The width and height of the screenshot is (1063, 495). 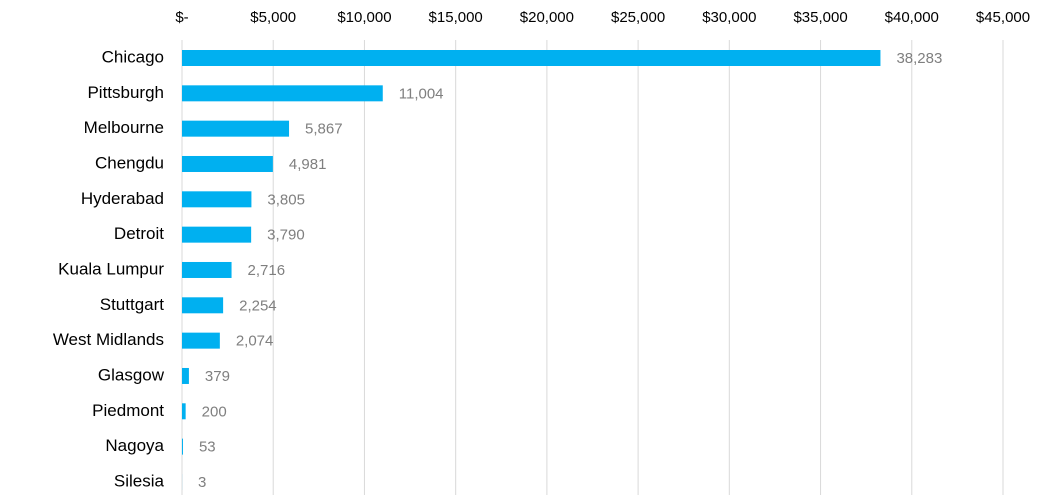 What do you see at coordinates (286, 199) in the screenshot?
I see `data-label: 3,805` at bounding box center [286, 199].